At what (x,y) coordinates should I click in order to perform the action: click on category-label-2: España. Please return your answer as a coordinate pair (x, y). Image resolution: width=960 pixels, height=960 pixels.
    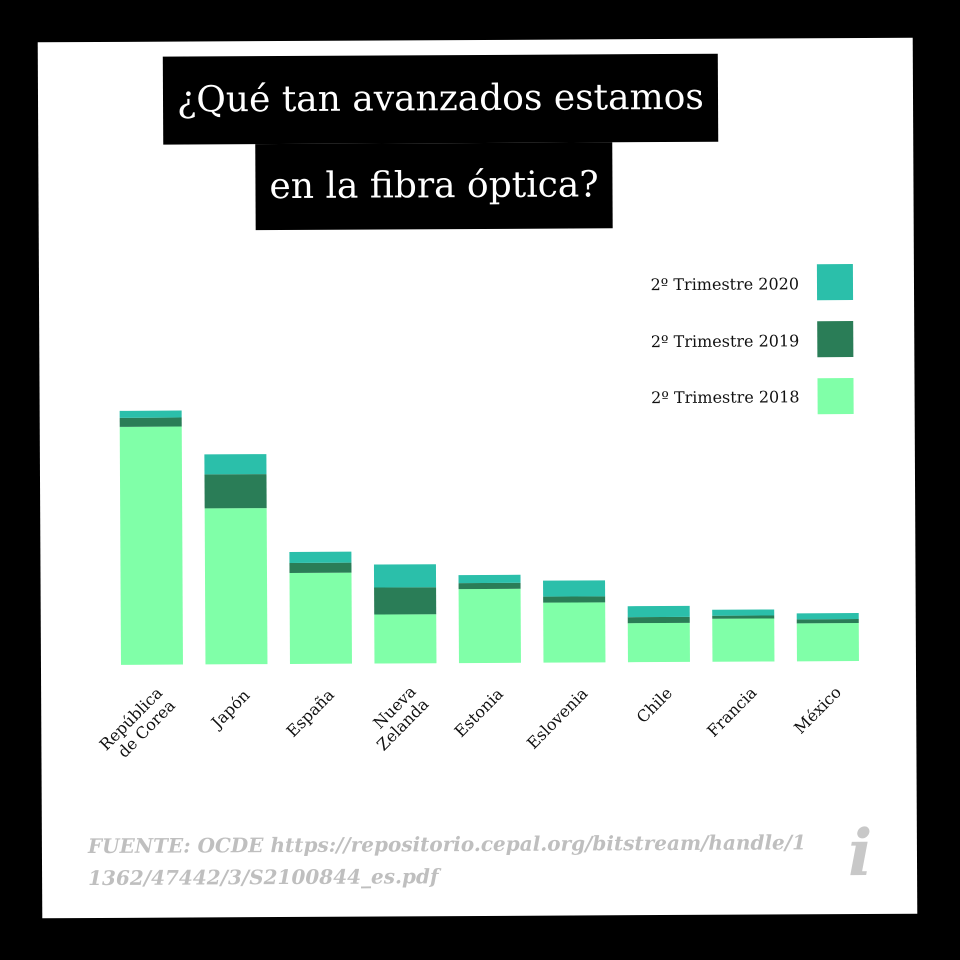
    Looking at the image, I should click on (311, 713).